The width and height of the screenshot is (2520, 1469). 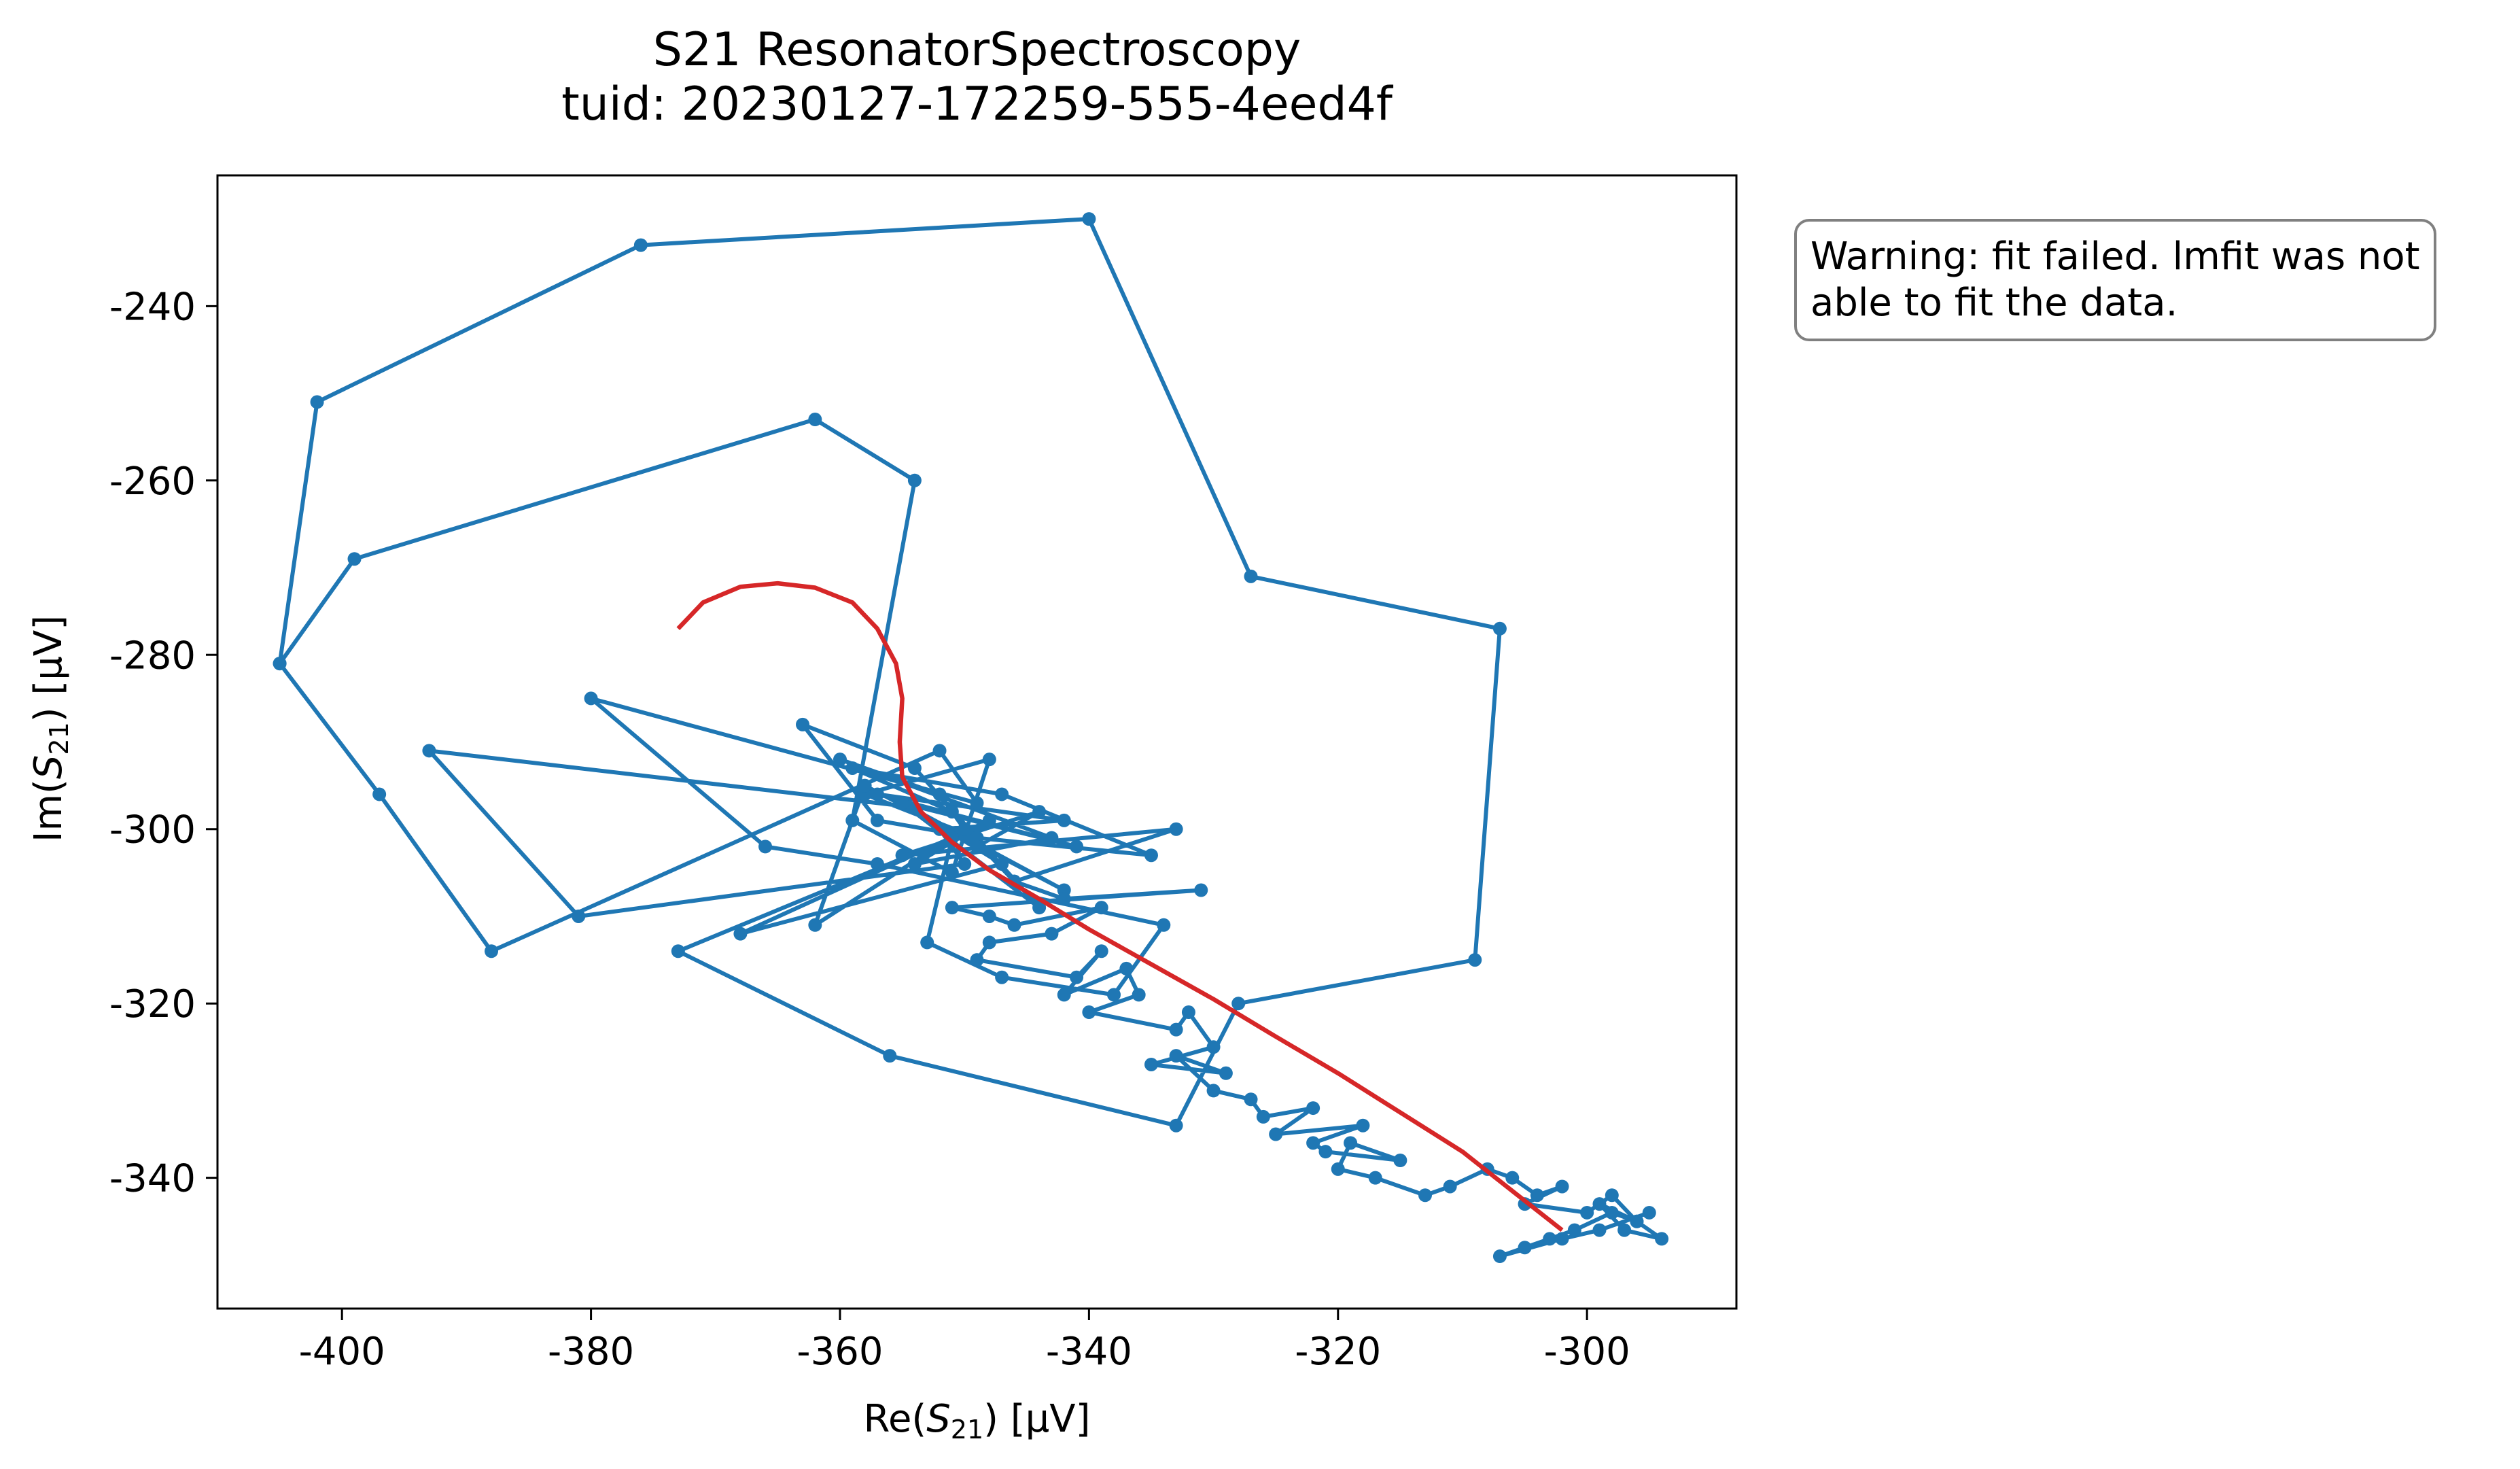 I want to click on chart-subtitle: tuid: 20230127-172259-555-4eed4f, so click(x=977, y=104).